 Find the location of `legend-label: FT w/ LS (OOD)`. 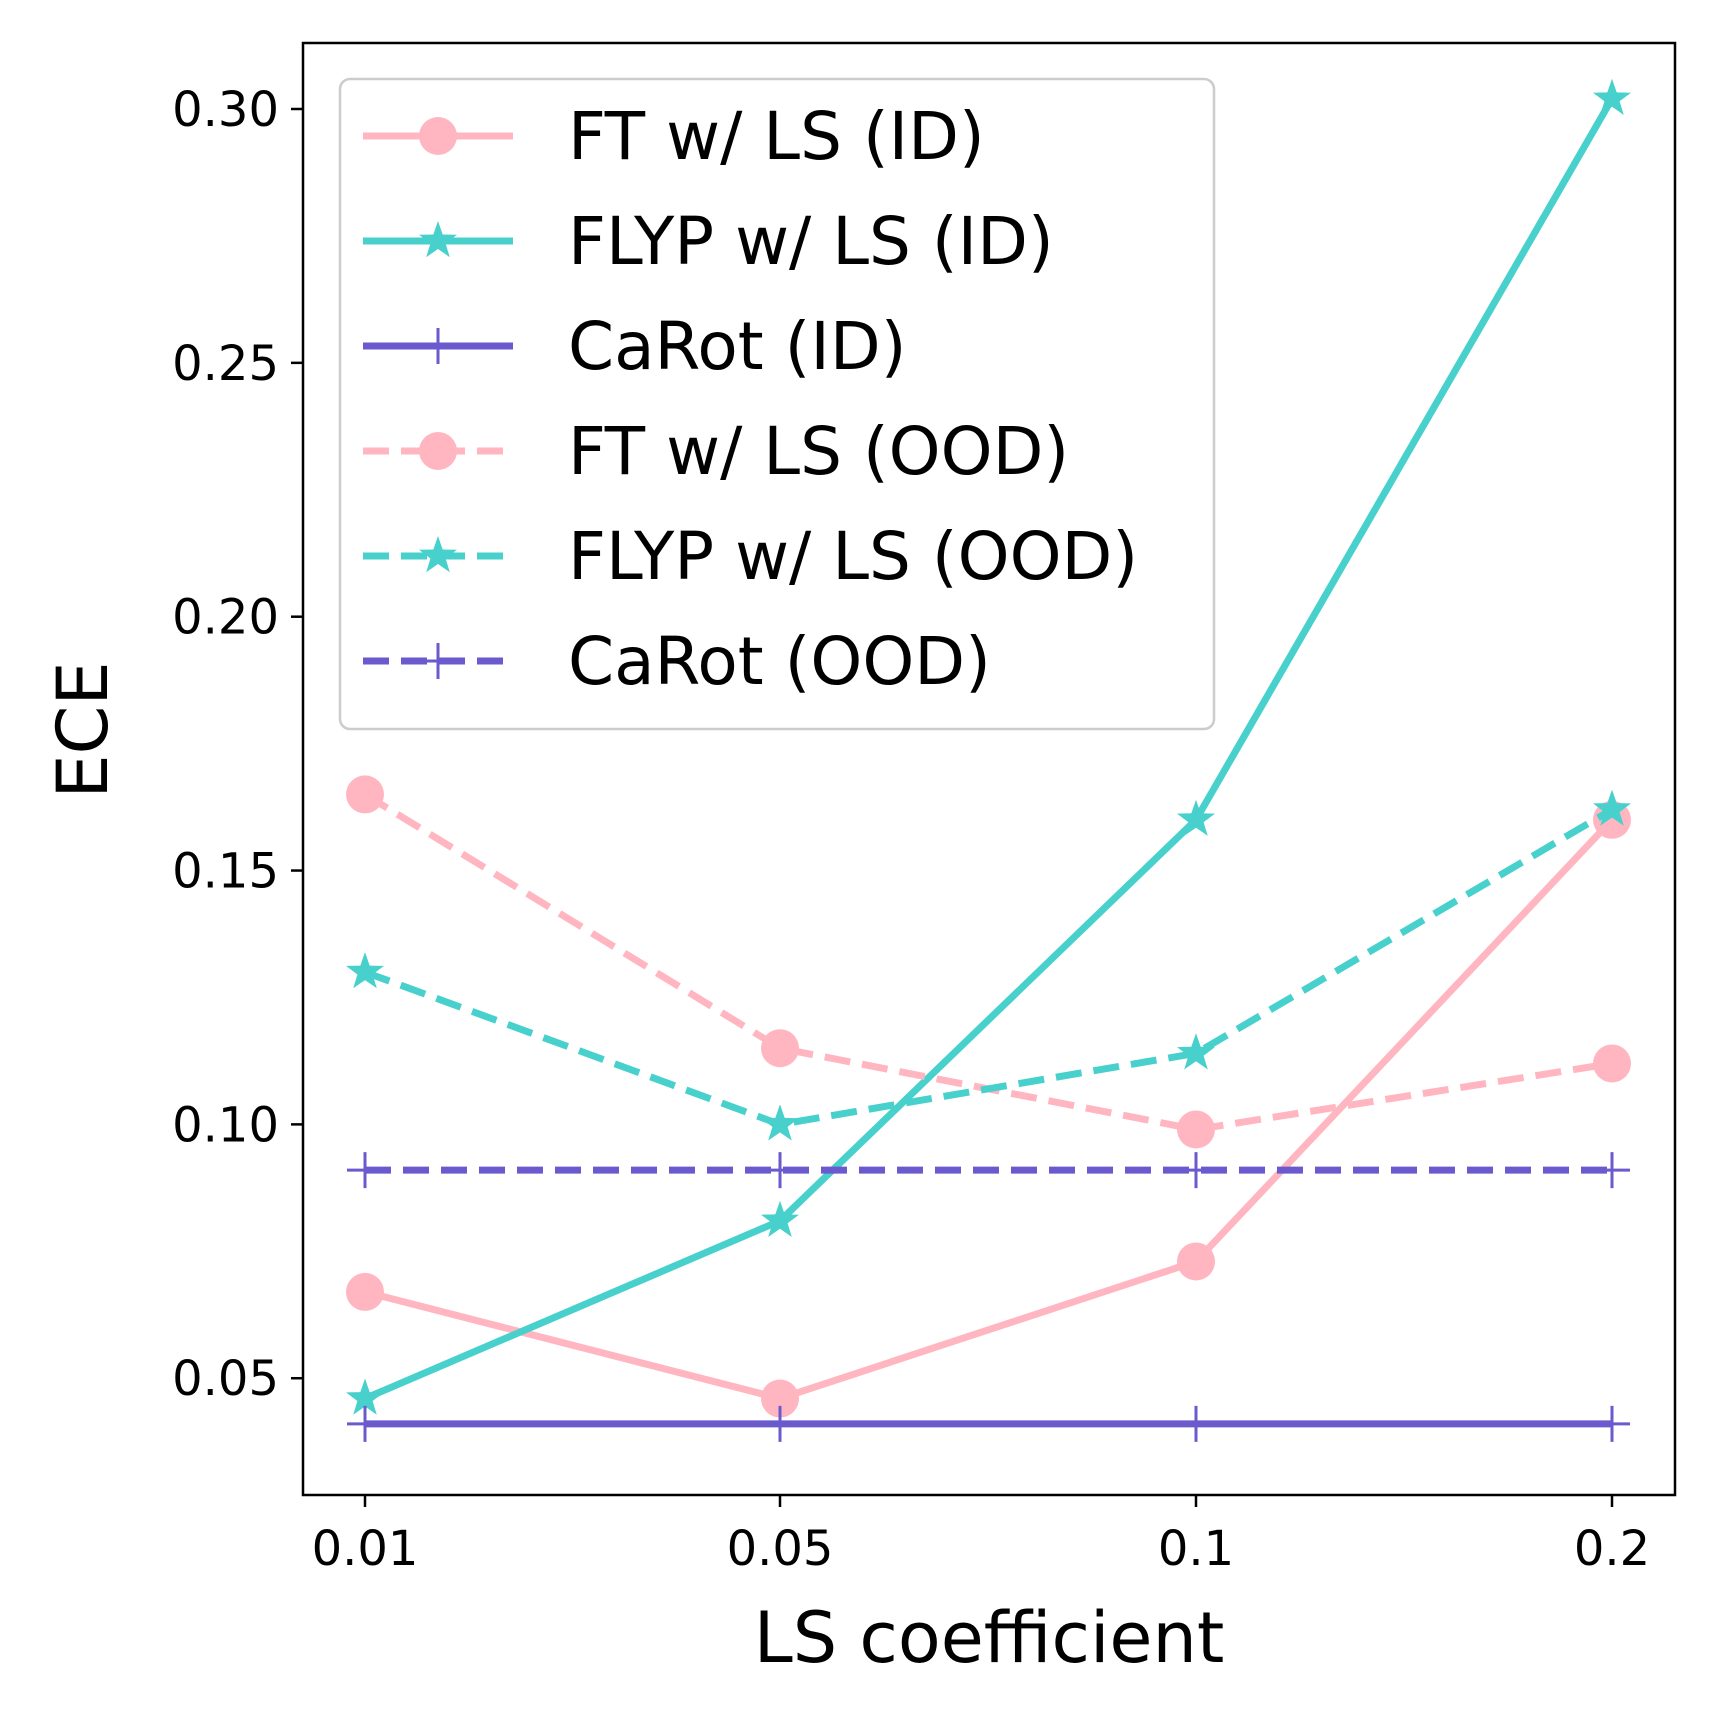

legend-label: FT w/ LS (OOD) is located at coordinates (818, 451).